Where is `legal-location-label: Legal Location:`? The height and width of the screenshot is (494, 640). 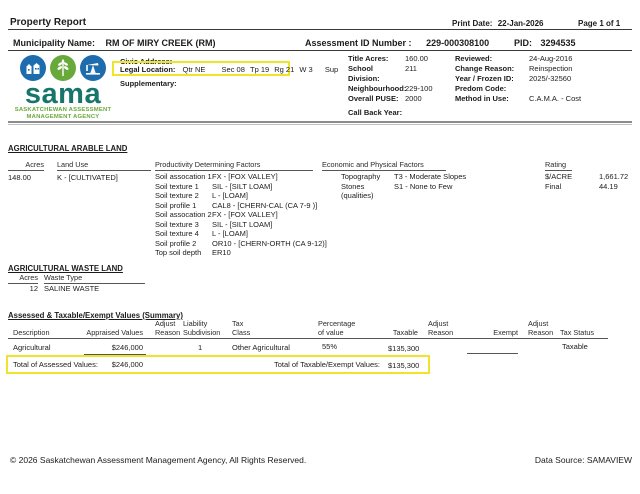
legal-location-label: Legal Location: is located at coordinates (148, 69).